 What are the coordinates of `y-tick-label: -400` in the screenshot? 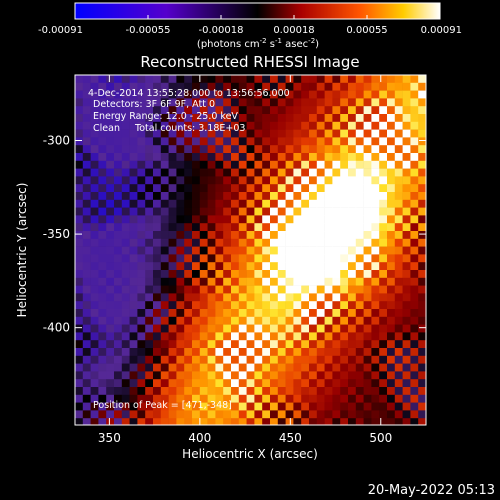 It's located at (56, 328).